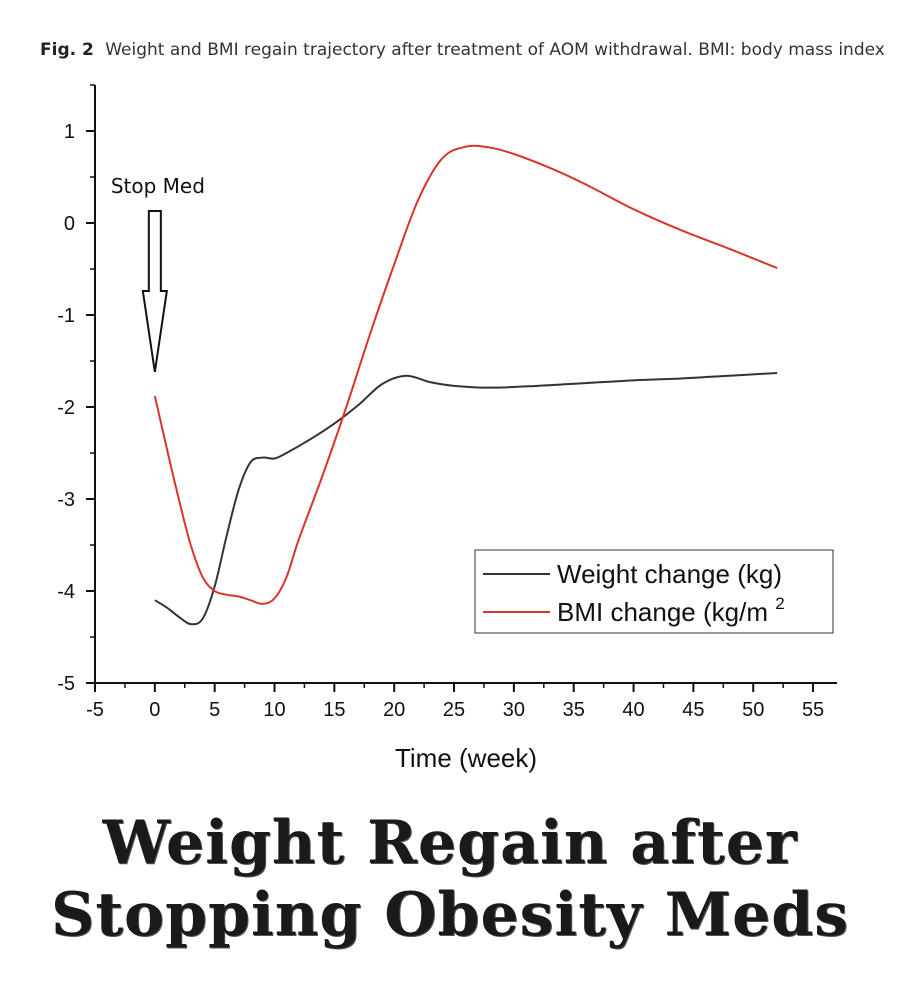 This screenshot has width=900, height=1000. I want to click on x-tick-label: 0, so click(154, 710).